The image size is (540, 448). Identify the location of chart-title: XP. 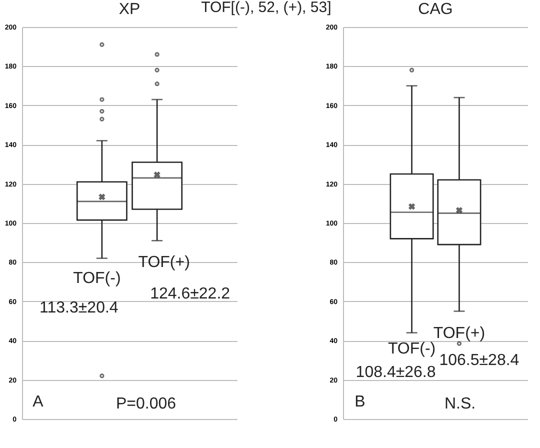
(129, 9).